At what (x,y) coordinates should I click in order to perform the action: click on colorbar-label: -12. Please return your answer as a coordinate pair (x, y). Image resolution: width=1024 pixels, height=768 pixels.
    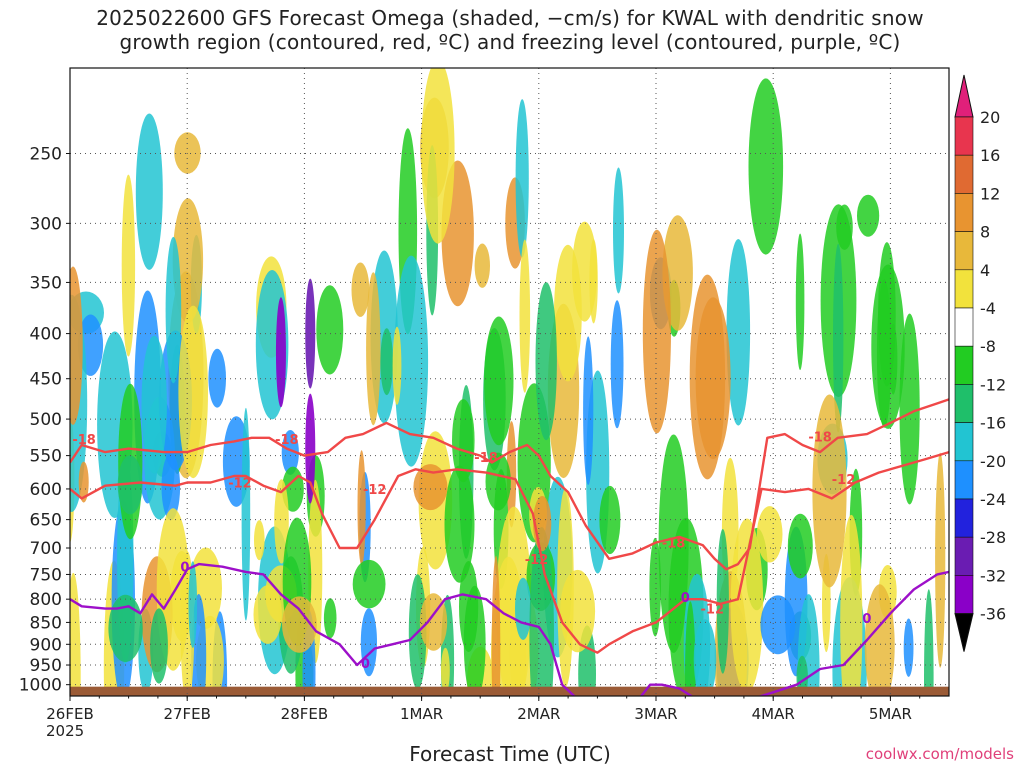
    Looking at the image, I should click on (993, 384).